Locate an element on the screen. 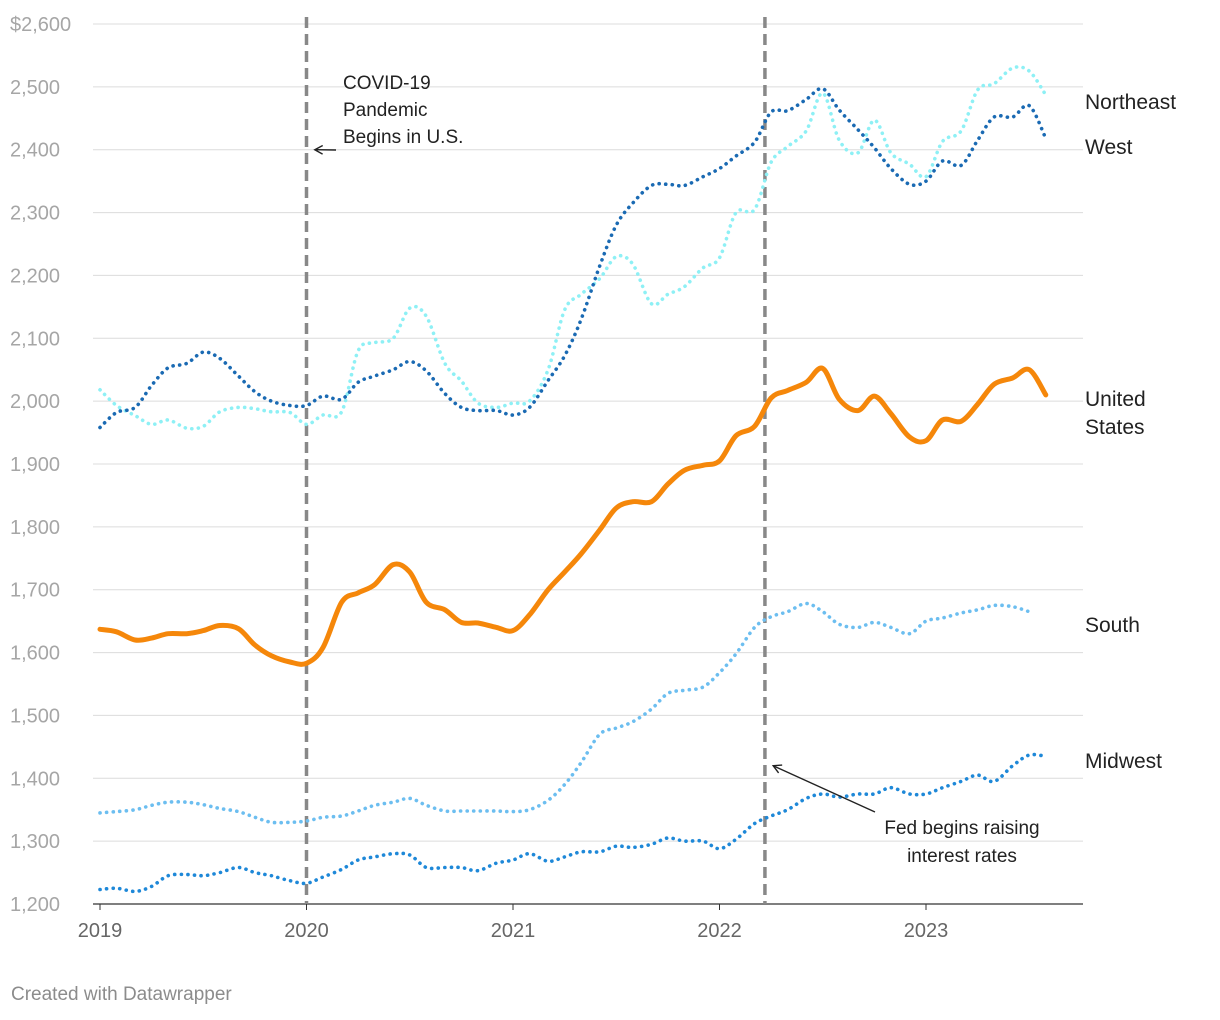 This screenshot has width=1220, height=1020. y-tick-label: 2,500 is located at coordinates (35, 88).